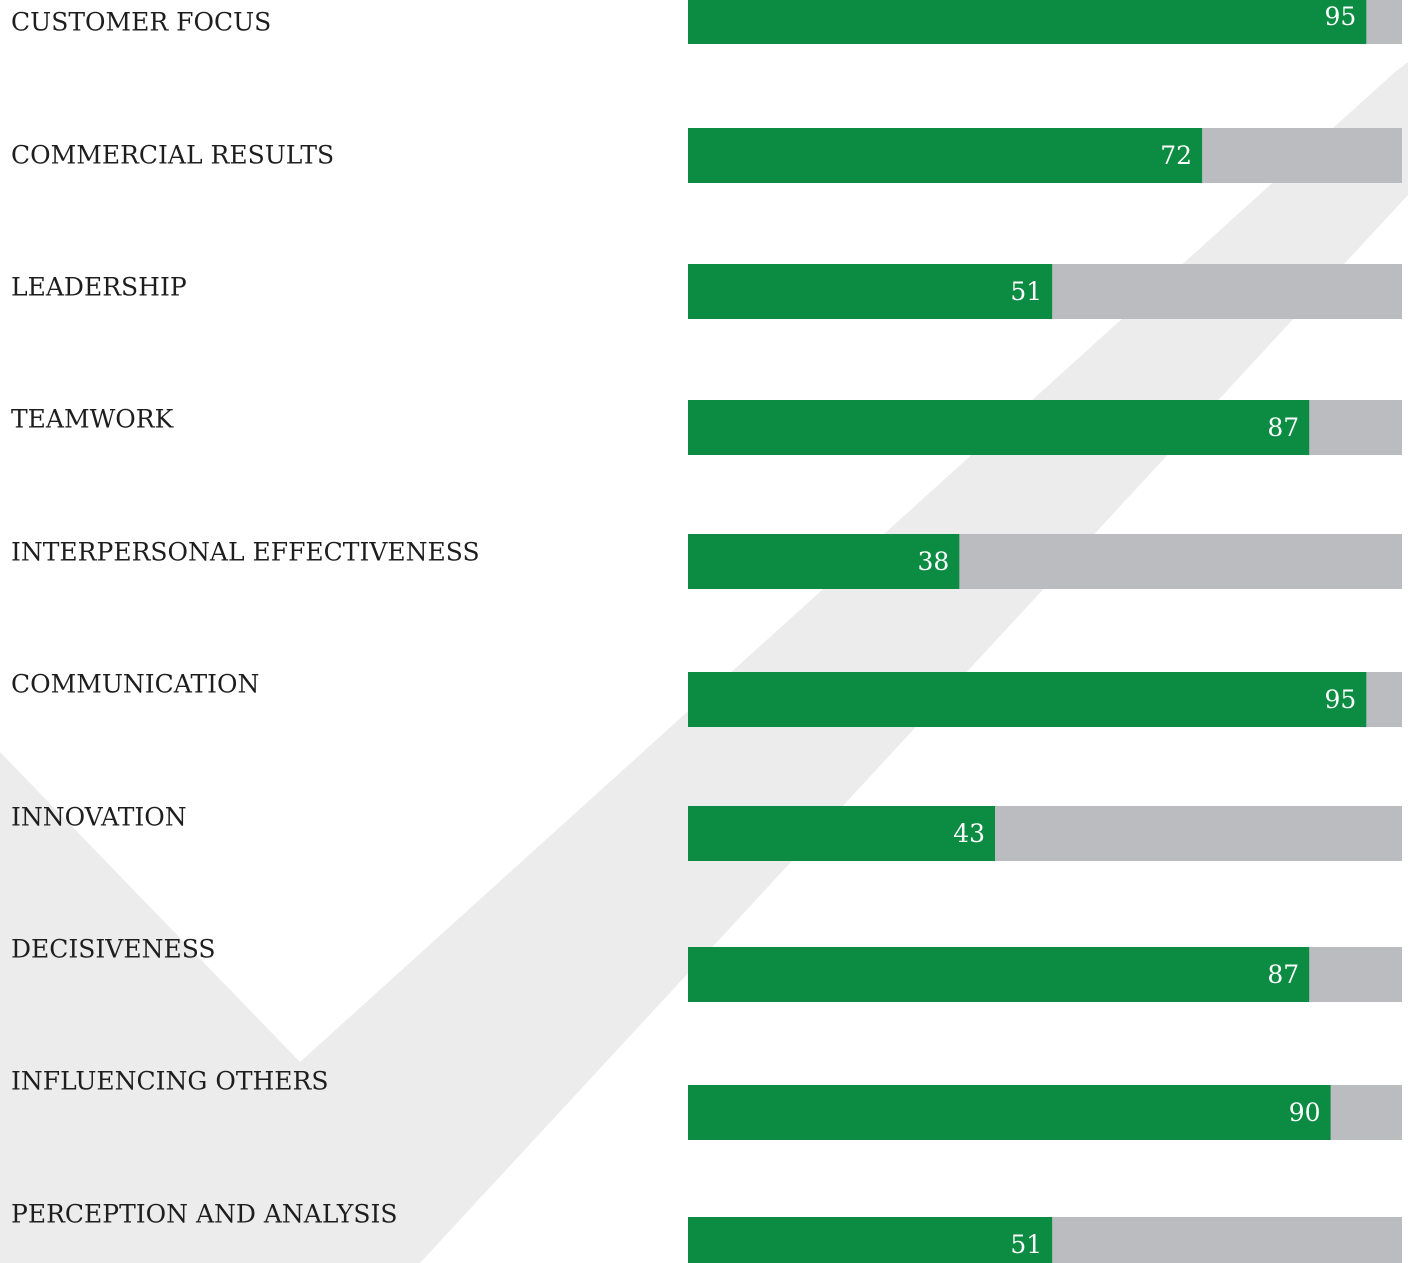  I want to click on category-label: COMMERCIAL RESULTS, so click(172, 155).